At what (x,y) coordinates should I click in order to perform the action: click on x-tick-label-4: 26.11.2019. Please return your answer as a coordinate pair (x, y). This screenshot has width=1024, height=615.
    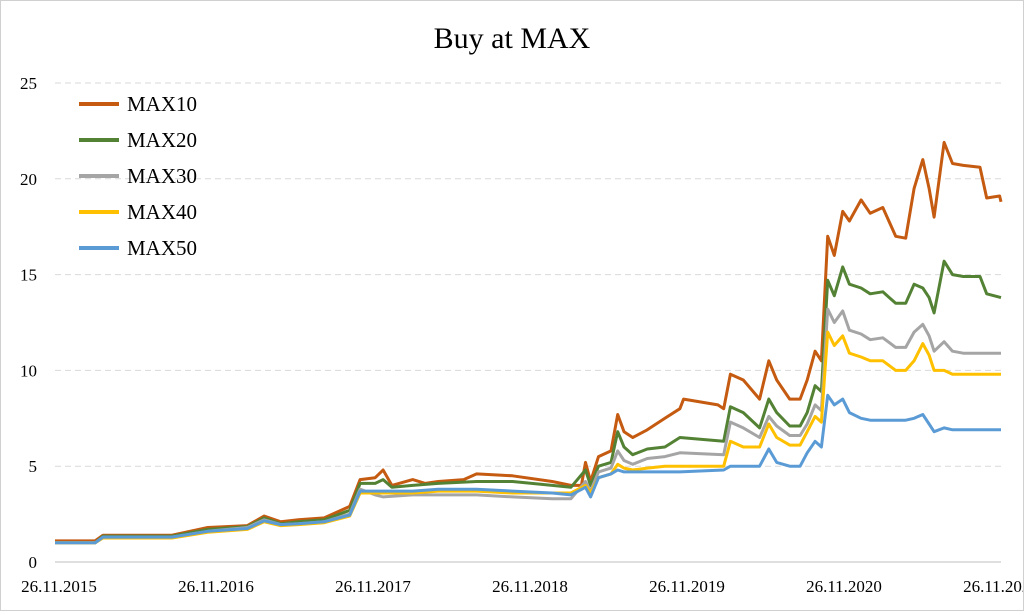
    Looking at the image, I should click on (687, 586).